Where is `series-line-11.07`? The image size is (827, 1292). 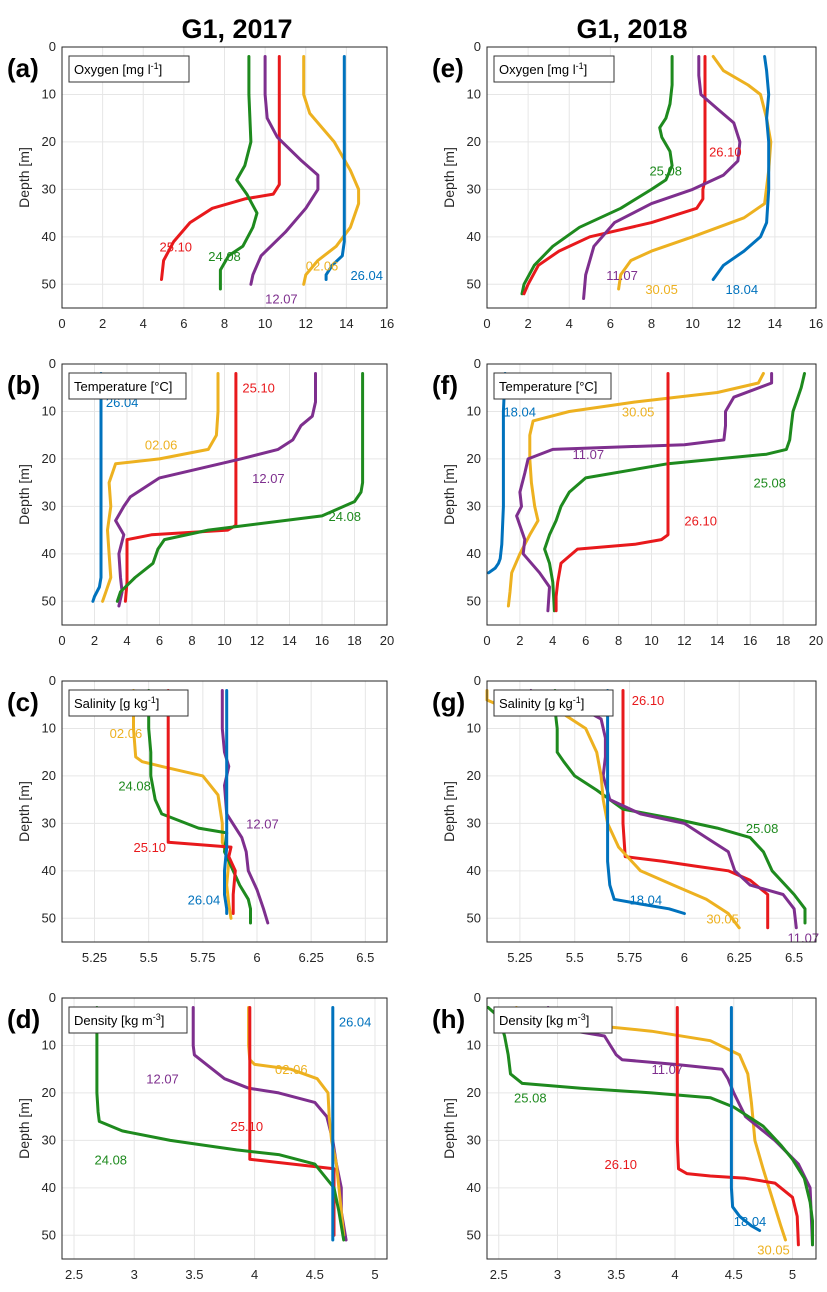
series-line-11.07 is located at coordinates (662, 177).